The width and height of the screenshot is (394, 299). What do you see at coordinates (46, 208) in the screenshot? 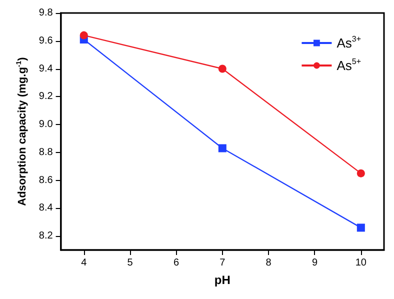
I see `y-tick-label: 8.4` at bounding box center [46, 208].